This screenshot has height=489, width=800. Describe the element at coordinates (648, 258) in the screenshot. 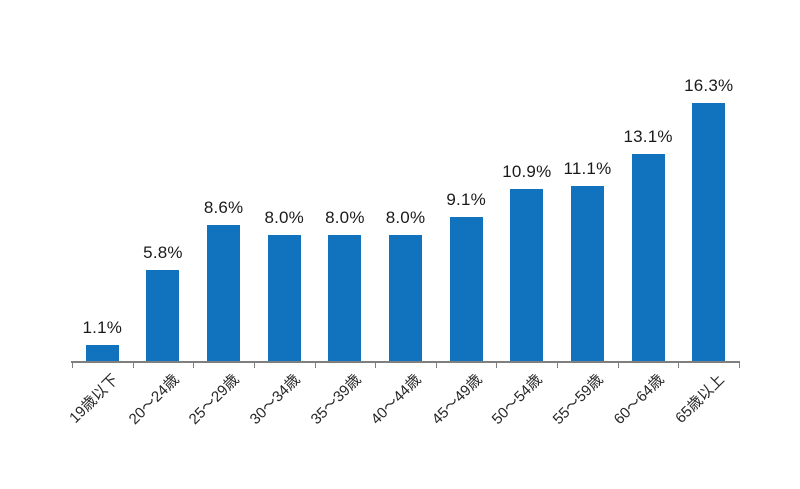

I see `bar-60〜64歳` at that location.